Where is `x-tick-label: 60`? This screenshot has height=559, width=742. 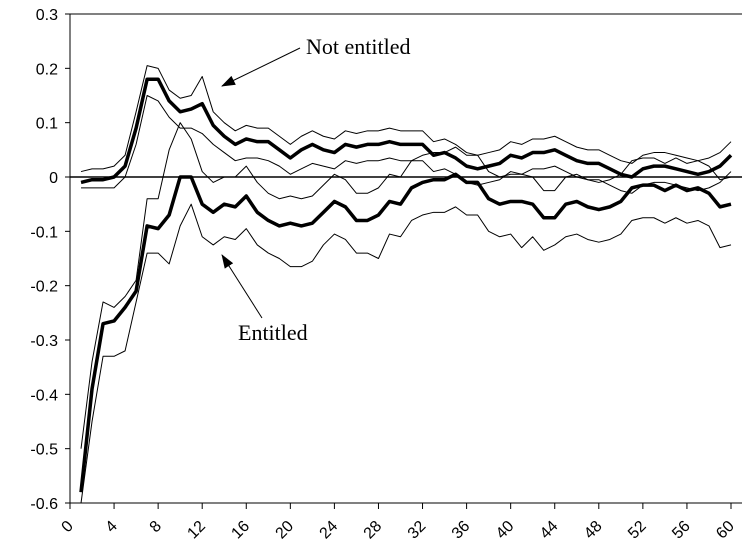
x-tick-label: 60 is located at coordinates (725, 530).